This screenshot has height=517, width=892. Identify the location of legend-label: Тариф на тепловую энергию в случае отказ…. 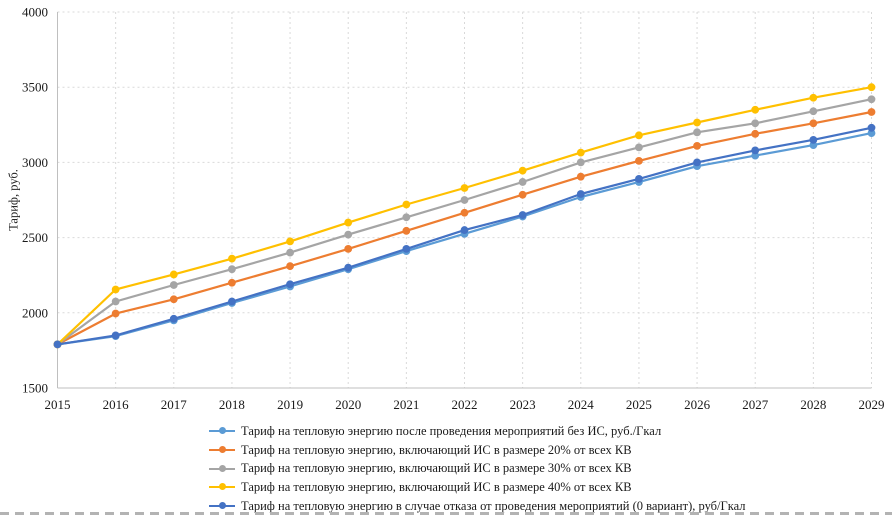
(493, 505).